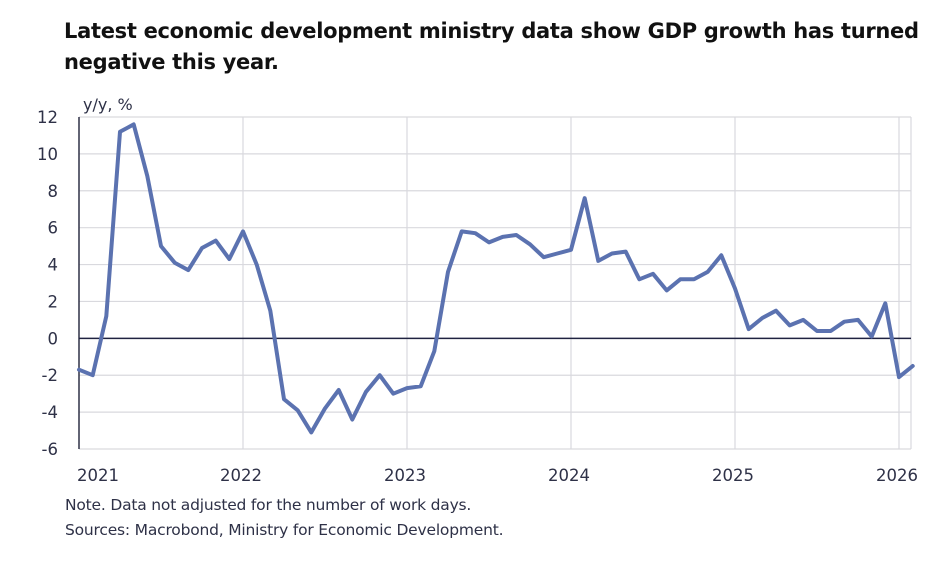 The width and height of the screenshot is (952, 565). What do you see at coordinates (569, 475) in the screenshot?
I see `x-tick-label: 2024` at bounding box center [569, 475].